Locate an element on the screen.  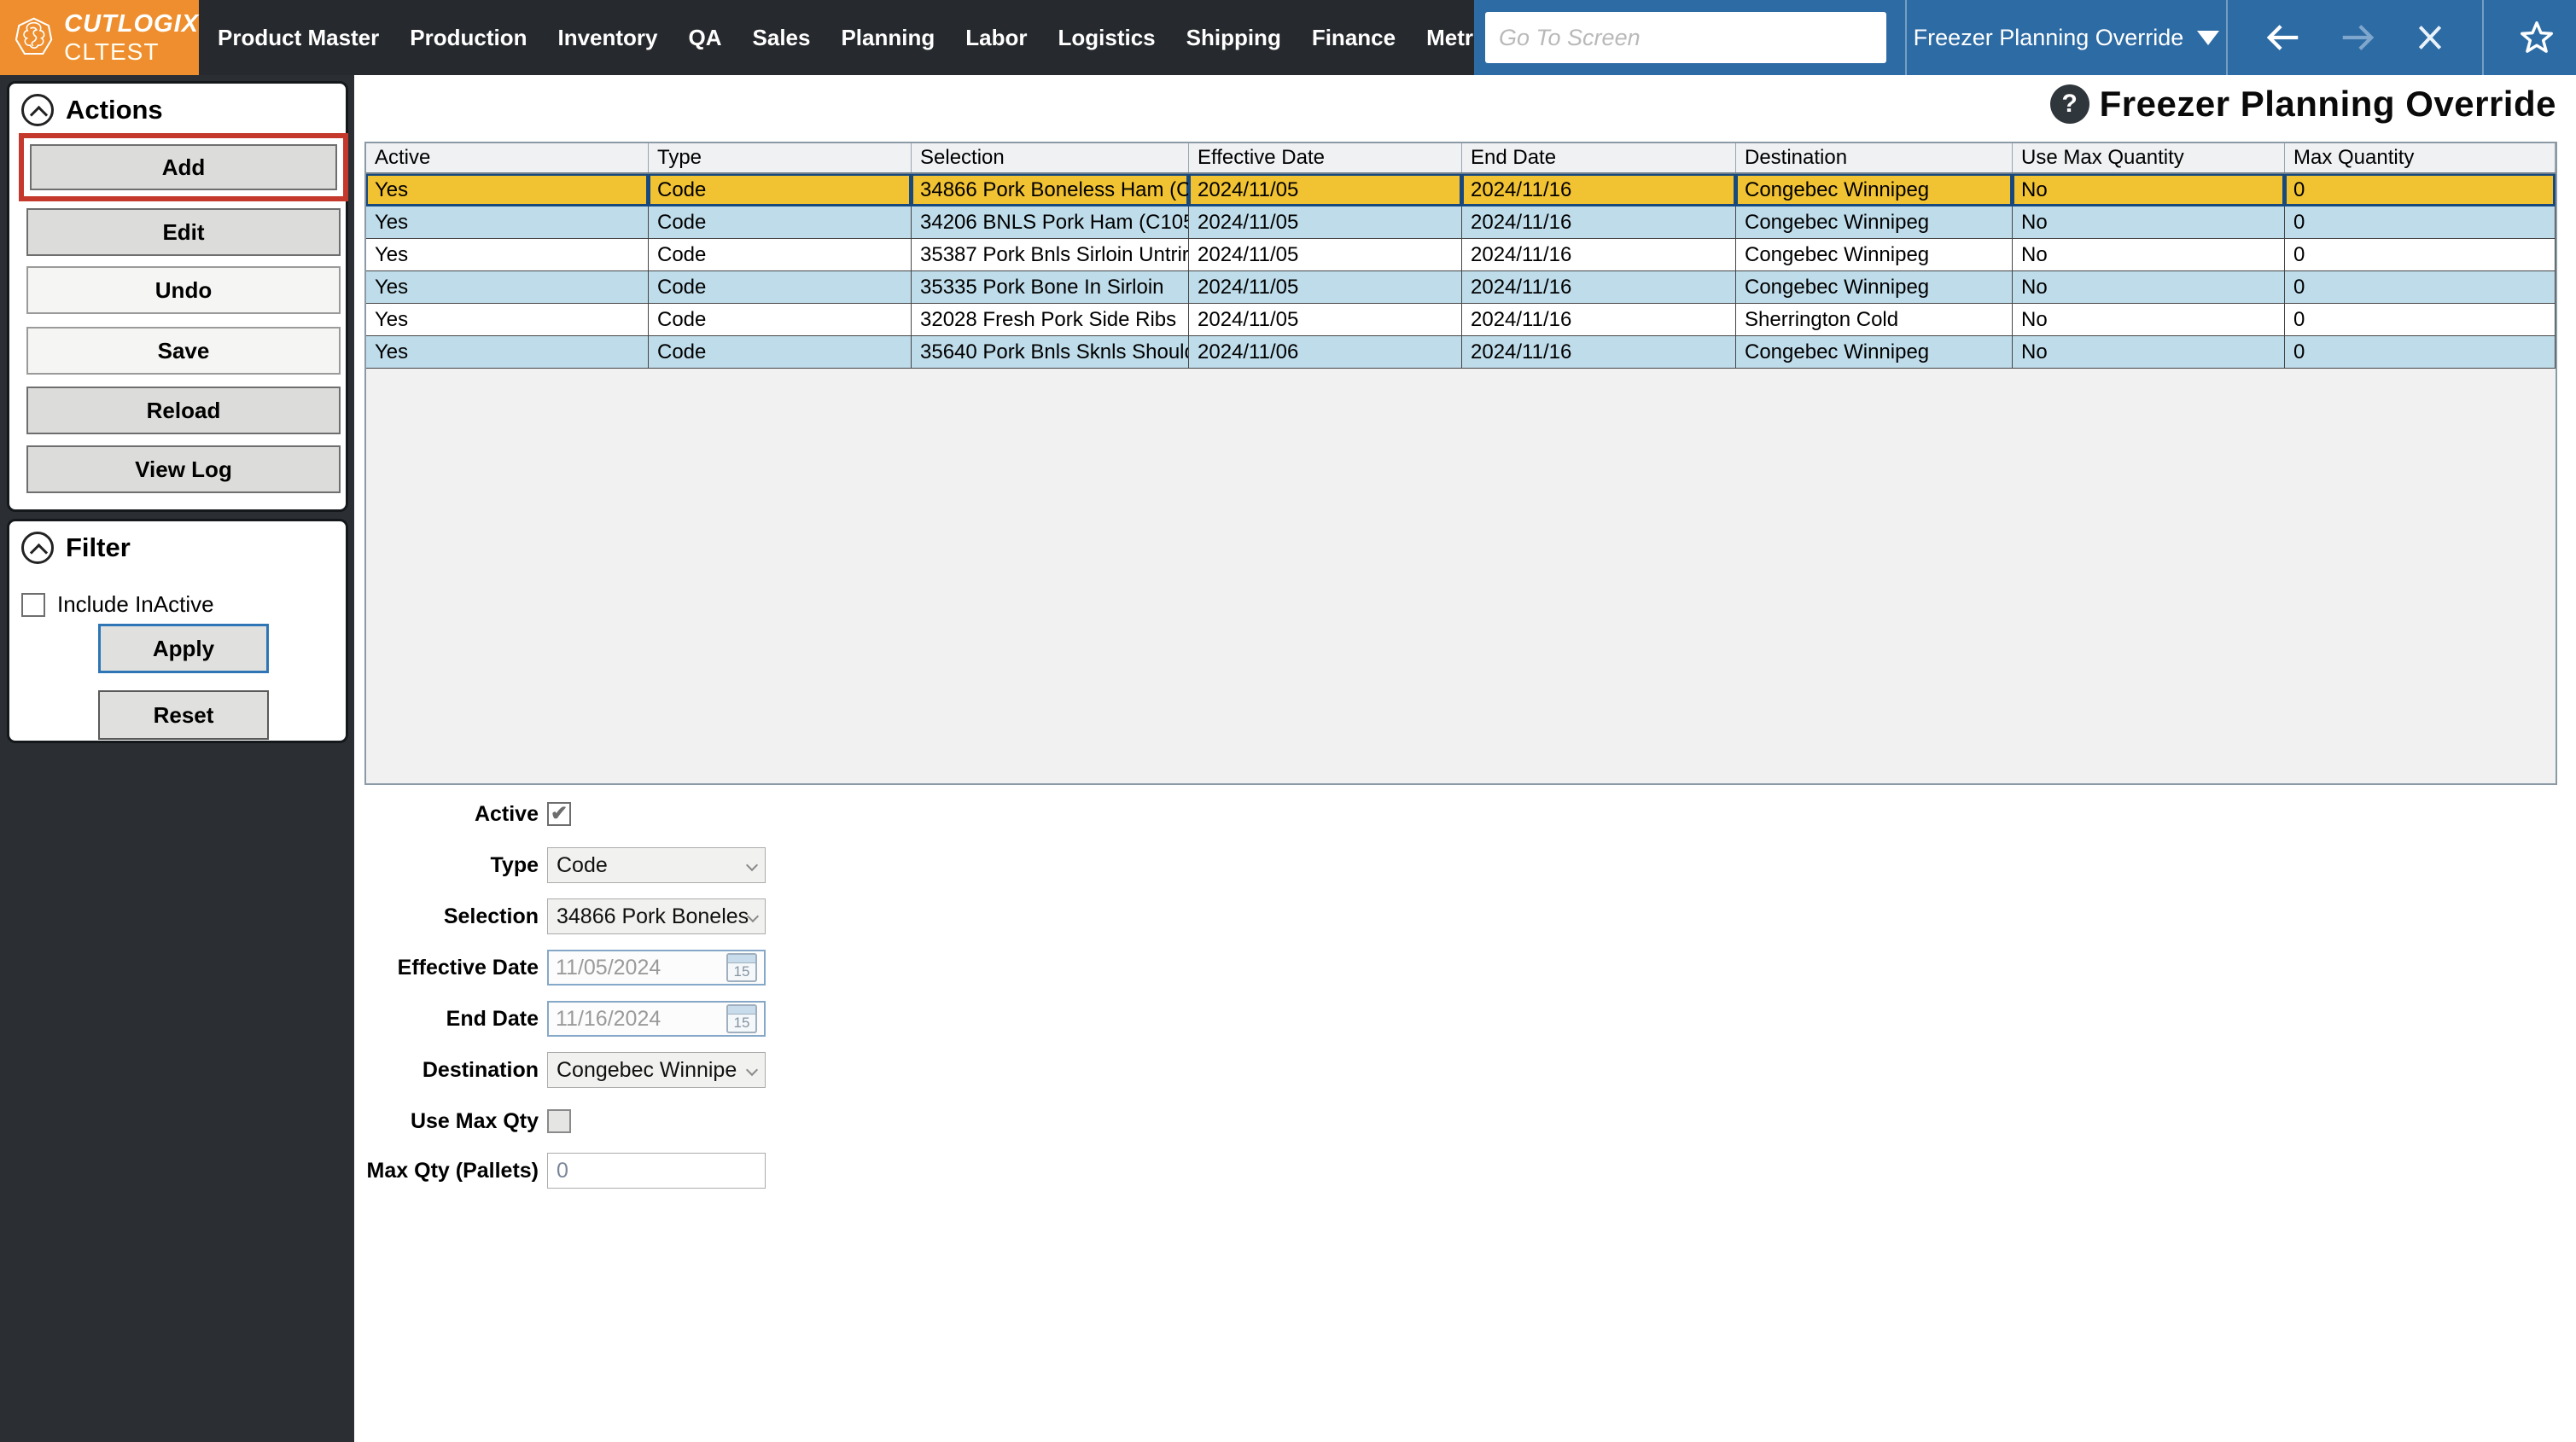
menu-item-finance: Finance is located at coordinates (1353, 37).